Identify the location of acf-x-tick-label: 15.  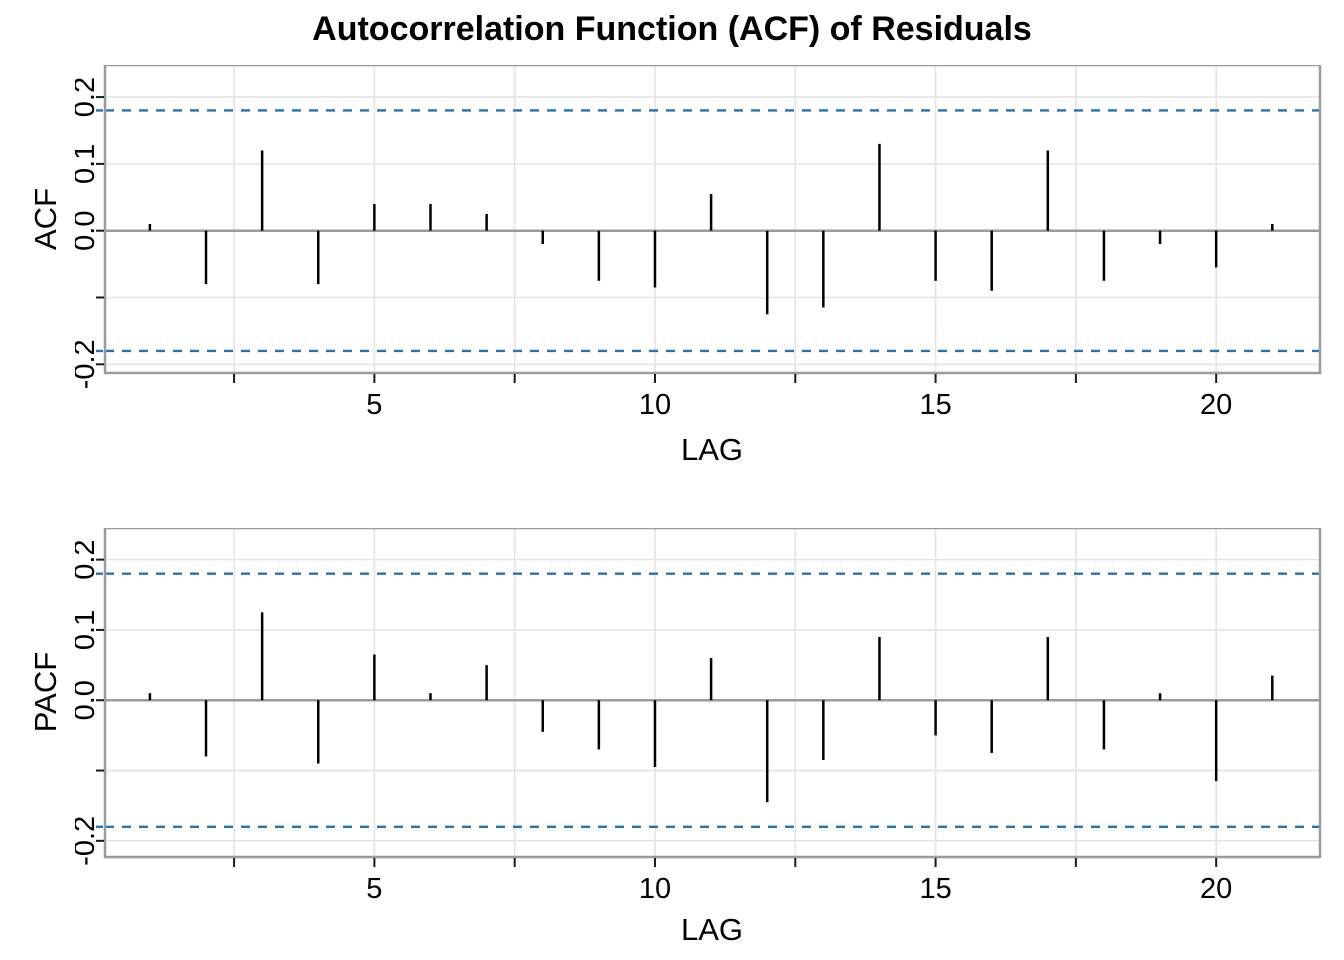
(935, 405).